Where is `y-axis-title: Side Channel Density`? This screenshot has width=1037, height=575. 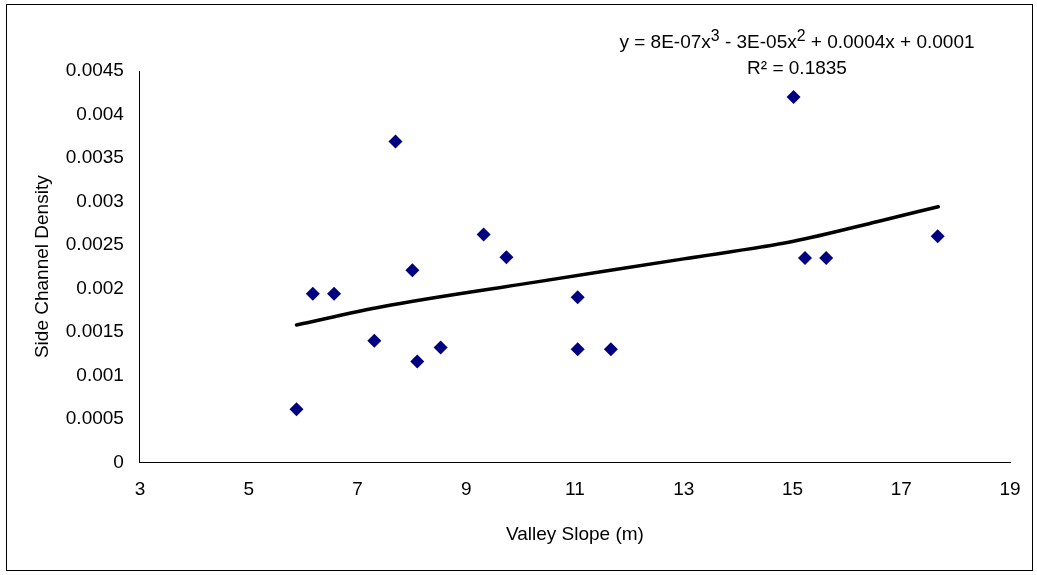
y-axis-title: Side Channel Density is located at coordinates (41, 266).